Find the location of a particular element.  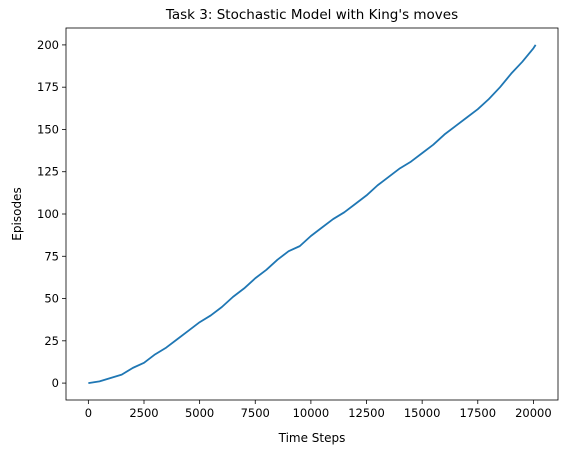

y-axis-label: Episodes is located at coordinates (17, 213).